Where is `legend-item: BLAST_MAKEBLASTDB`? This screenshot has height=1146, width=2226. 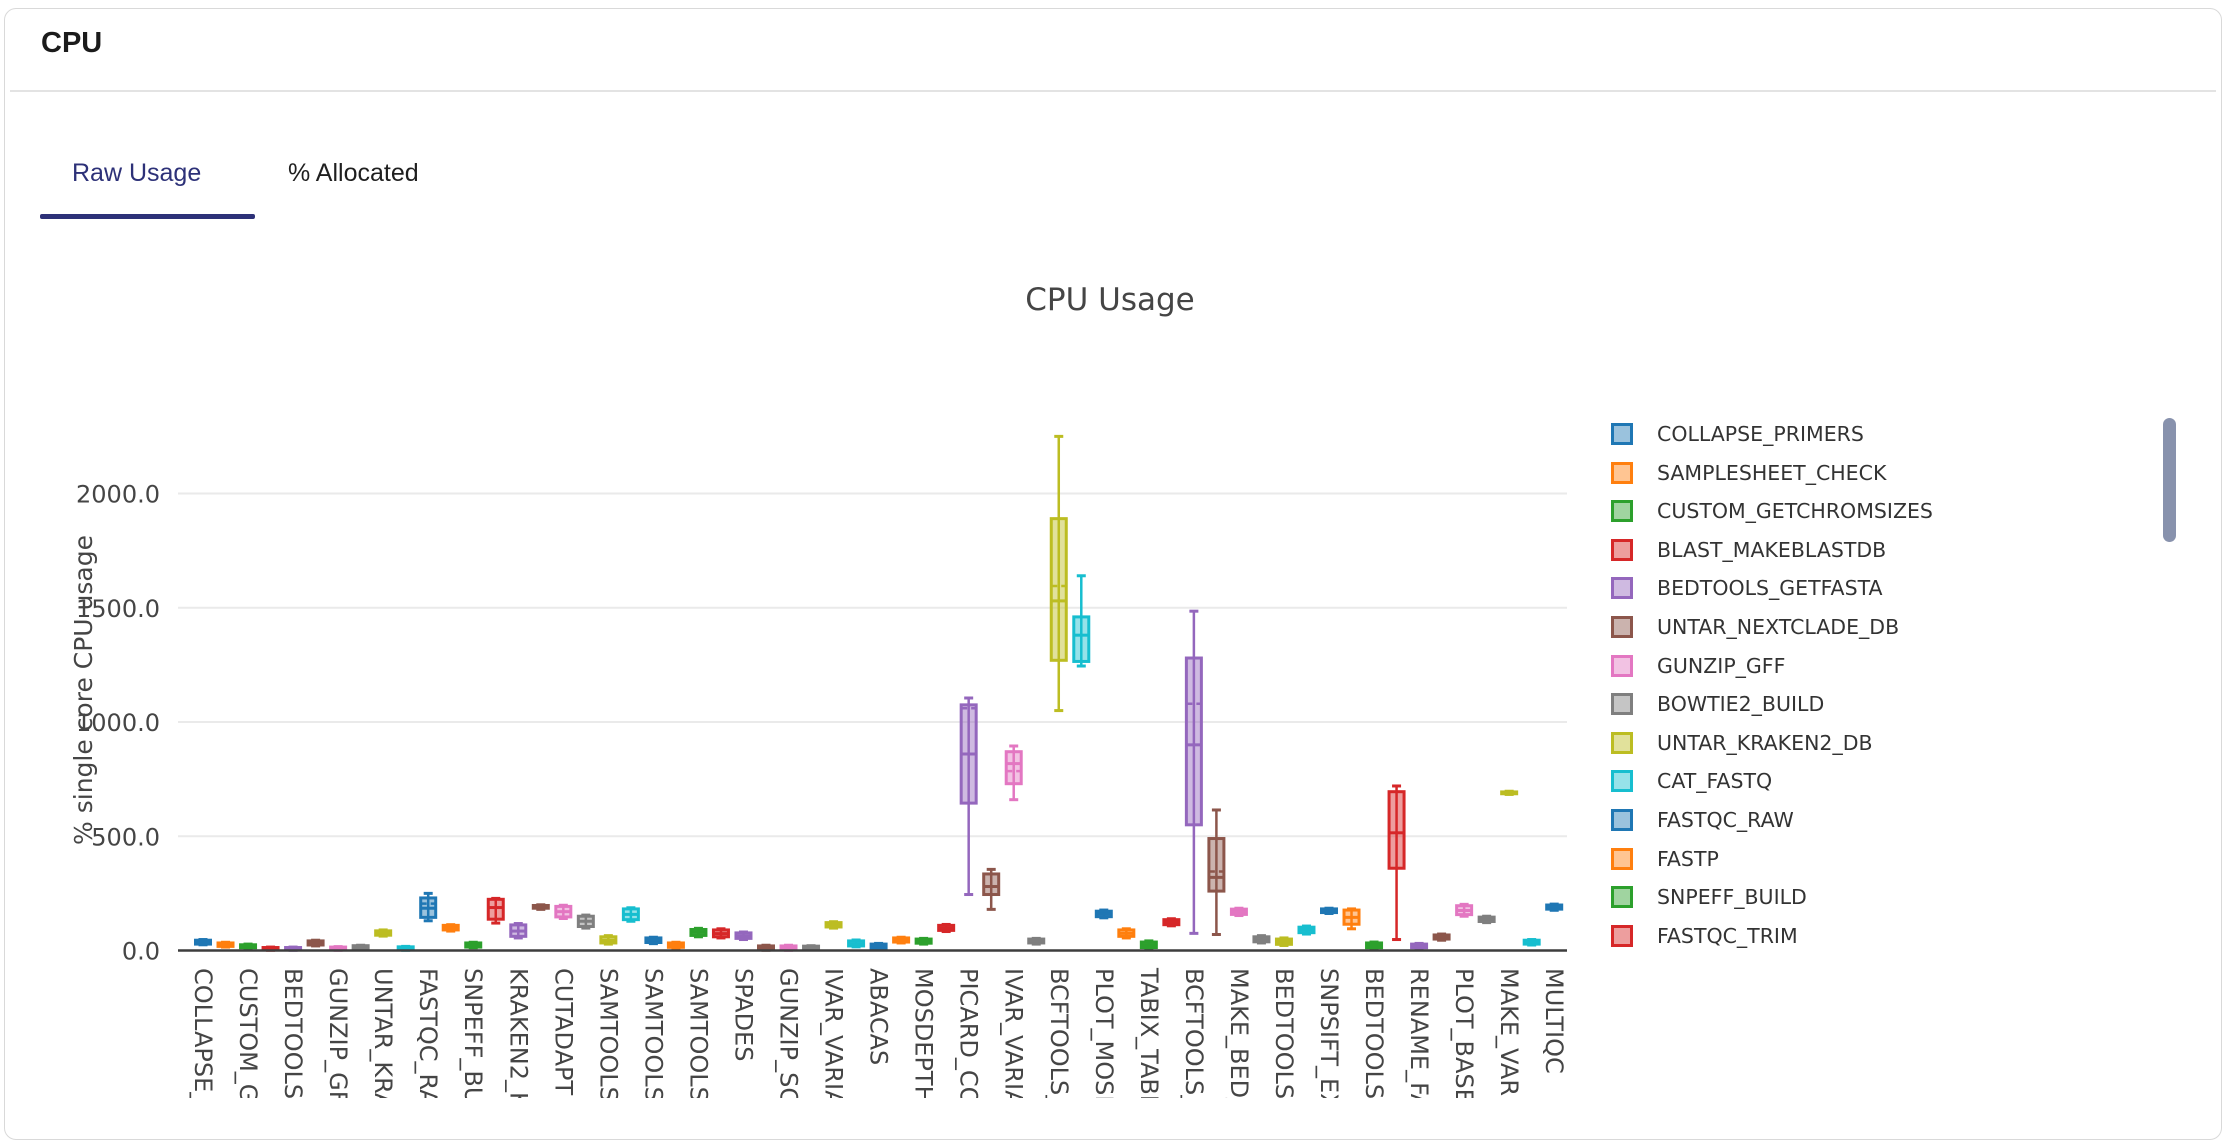
legend-item: BLAST_MAKEBLASTDB is located at coordinates (1748, 550).